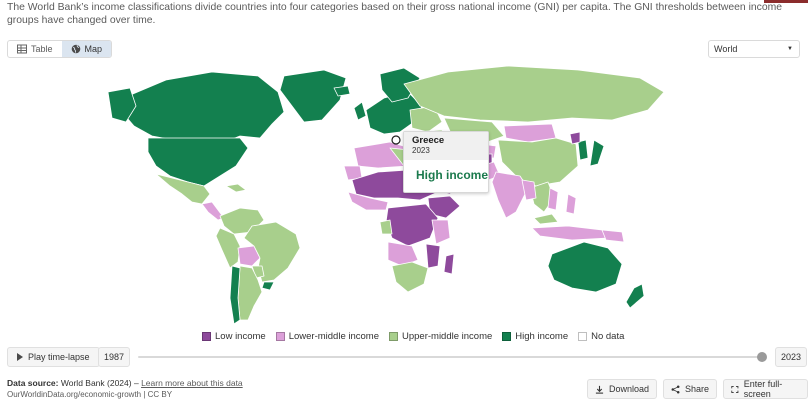 This screenshot has height=408, width=808. What do you see at coordinates (122, 105) in the screenshot?
I see `region-alaska` at bounding box center [122, 105].